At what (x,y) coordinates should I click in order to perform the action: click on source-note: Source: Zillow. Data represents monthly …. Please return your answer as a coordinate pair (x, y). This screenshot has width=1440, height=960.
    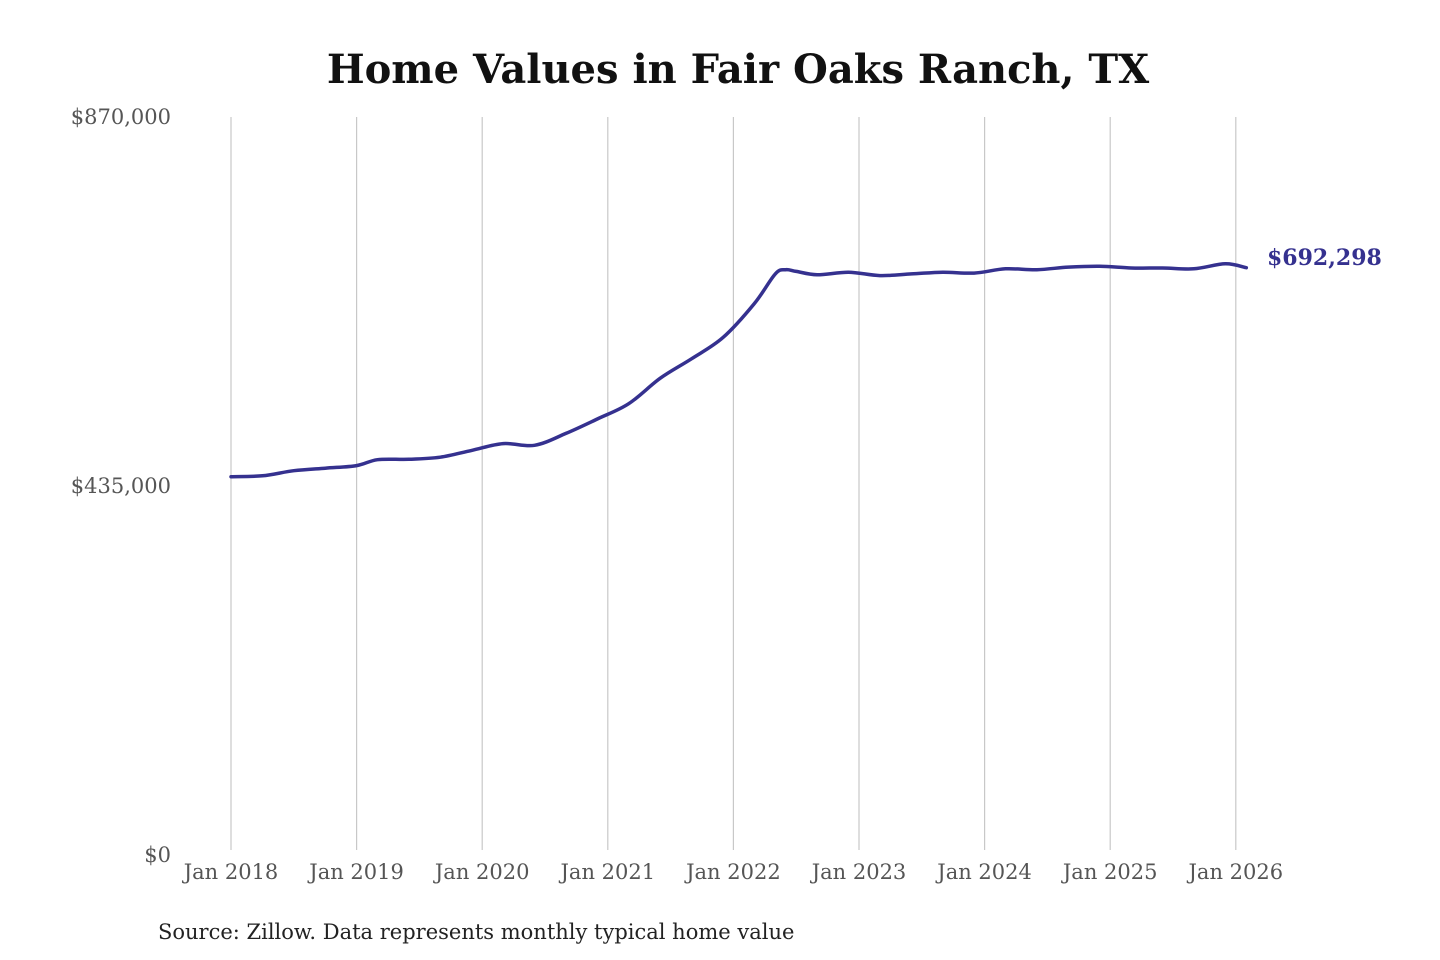
    Looking at the image, I should click on (476, 932).